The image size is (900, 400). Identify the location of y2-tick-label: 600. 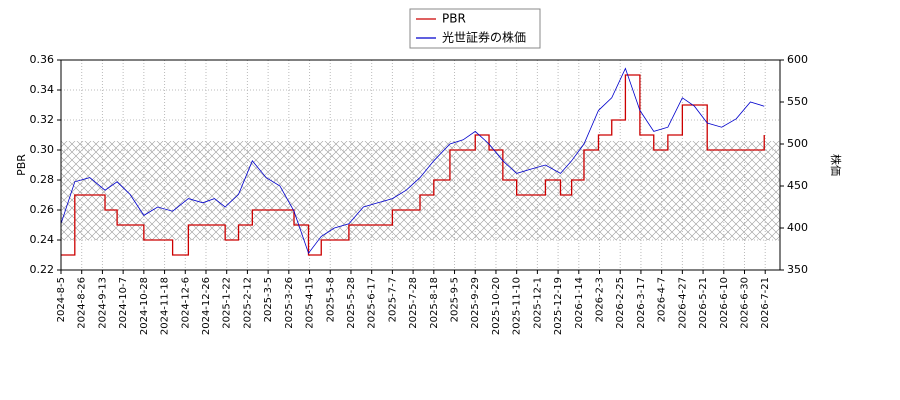
(797, 59).